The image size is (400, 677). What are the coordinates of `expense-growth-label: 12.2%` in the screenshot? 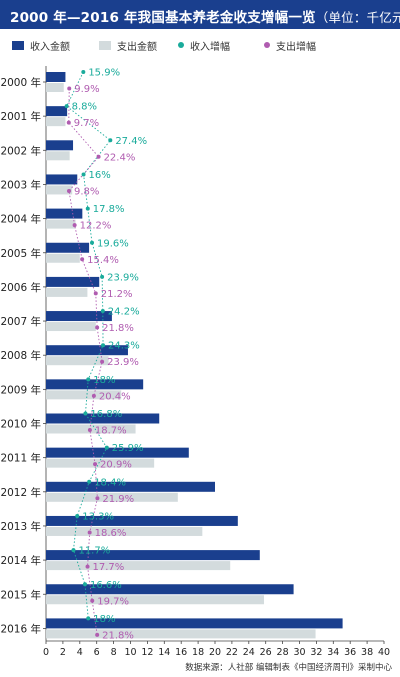 It's located at (96, 226).